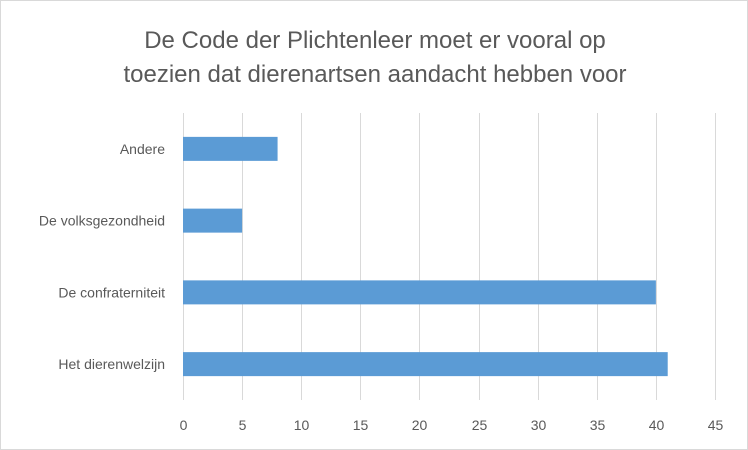  What do you see at coordinates (302, 425) in the screenshot?
I see `x-tick-label: 10` at bounding box center [302, 425].